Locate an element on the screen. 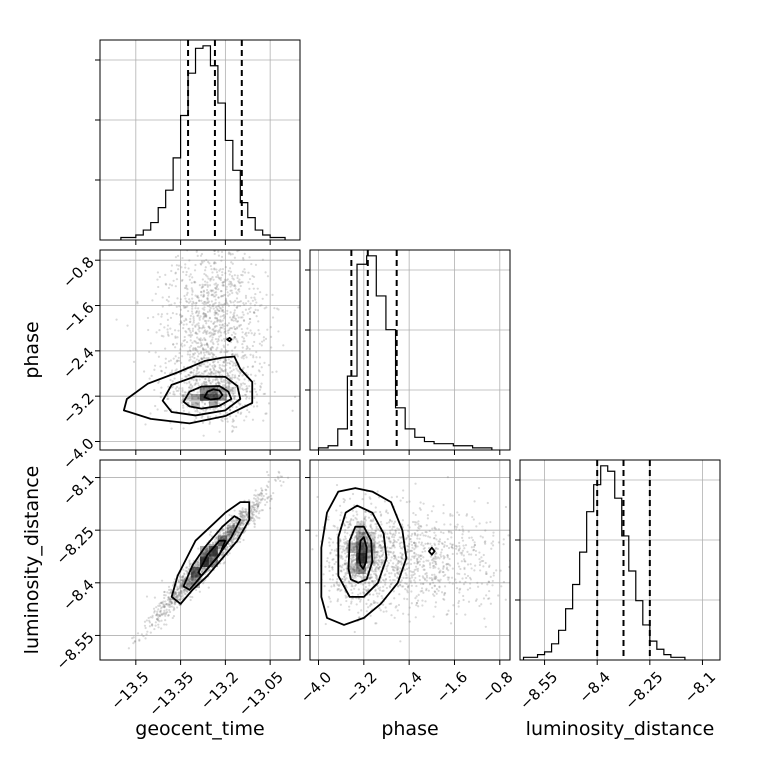 This screenshot has height=760, width=760. density-cell is located at coordinates (231, 530).